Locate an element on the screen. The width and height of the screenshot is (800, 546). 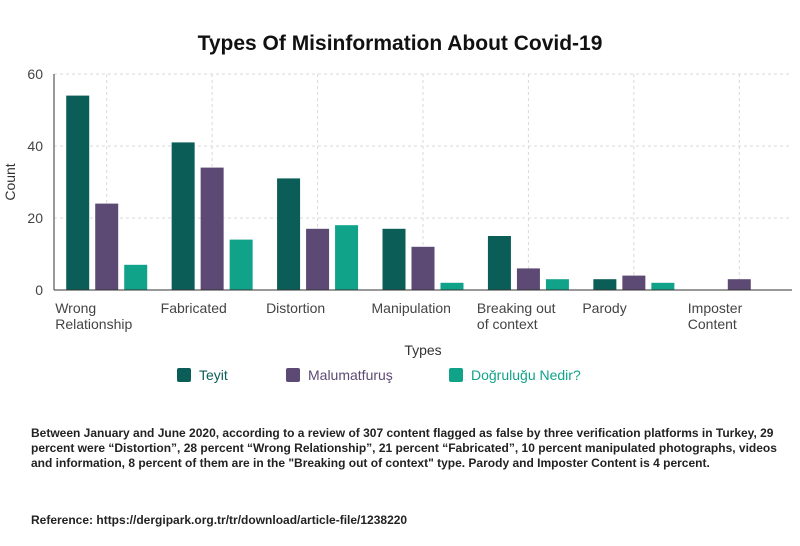
legend-label: Malumatfuruş is located at coordinates (350, 375).